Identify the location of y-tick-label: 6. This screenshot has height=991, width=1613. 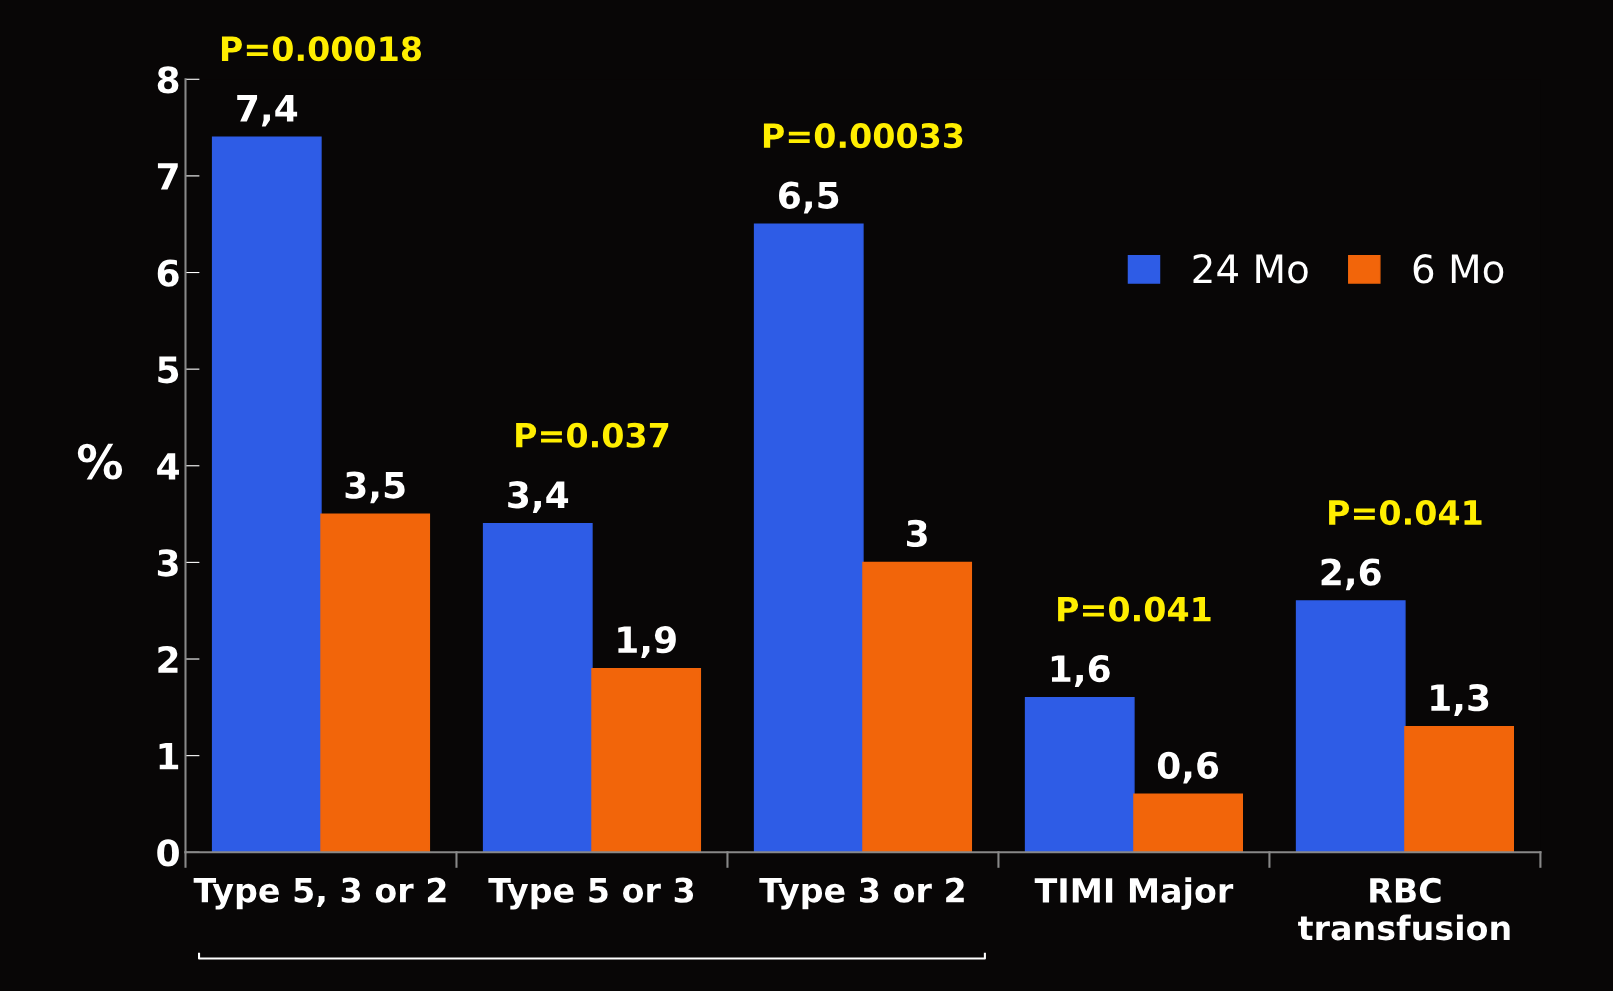
(168, 273).